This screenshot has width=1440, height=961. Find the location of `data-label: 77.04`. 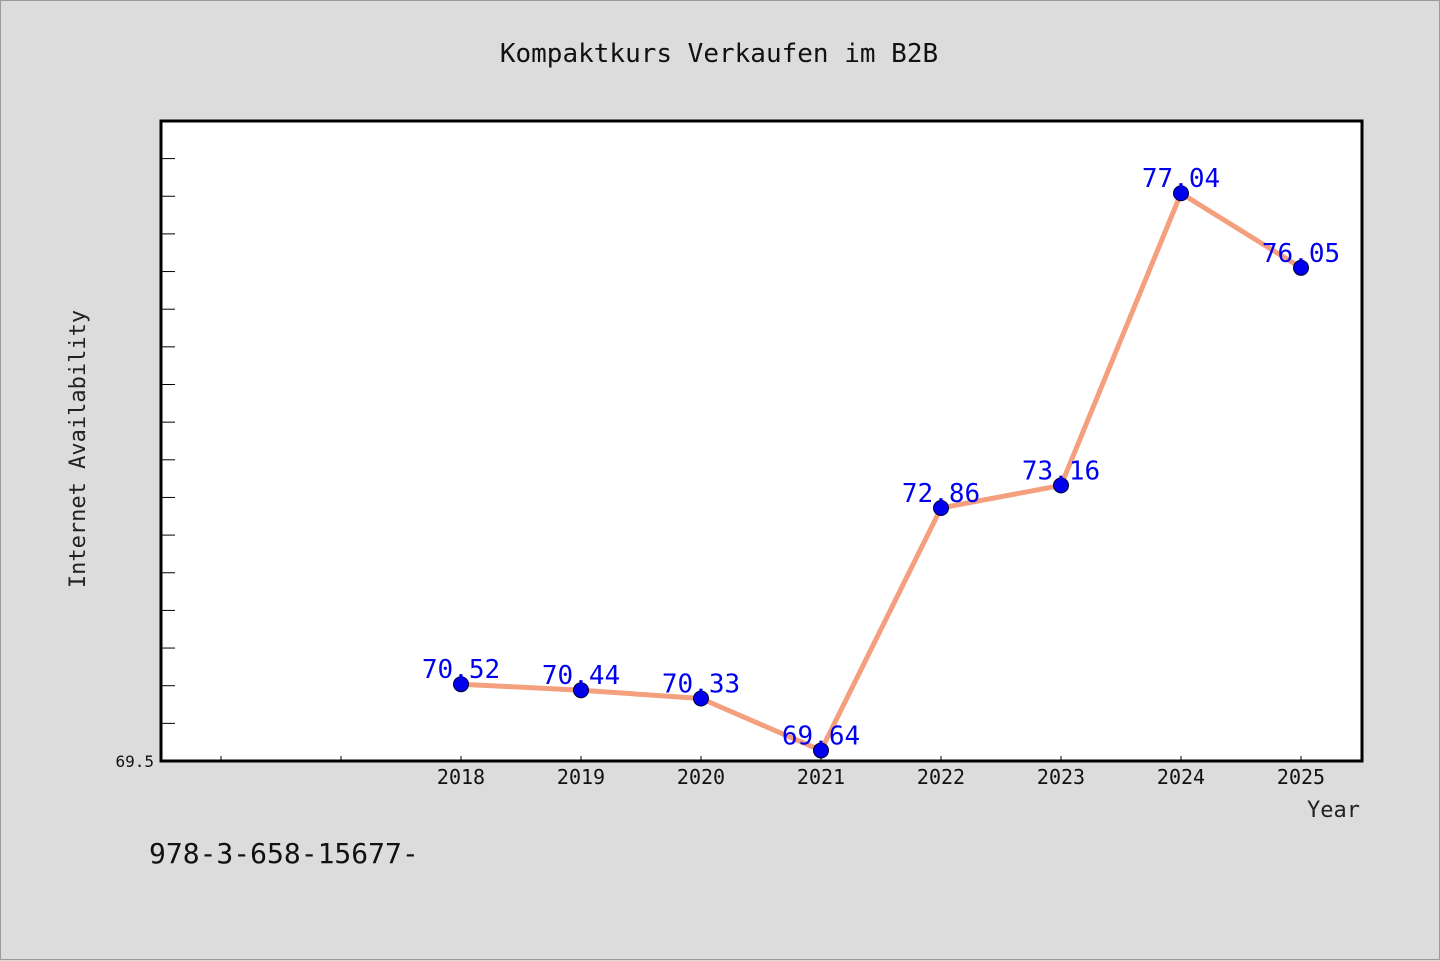

data-label: 77.04 is located at coordinates (1181, 179).